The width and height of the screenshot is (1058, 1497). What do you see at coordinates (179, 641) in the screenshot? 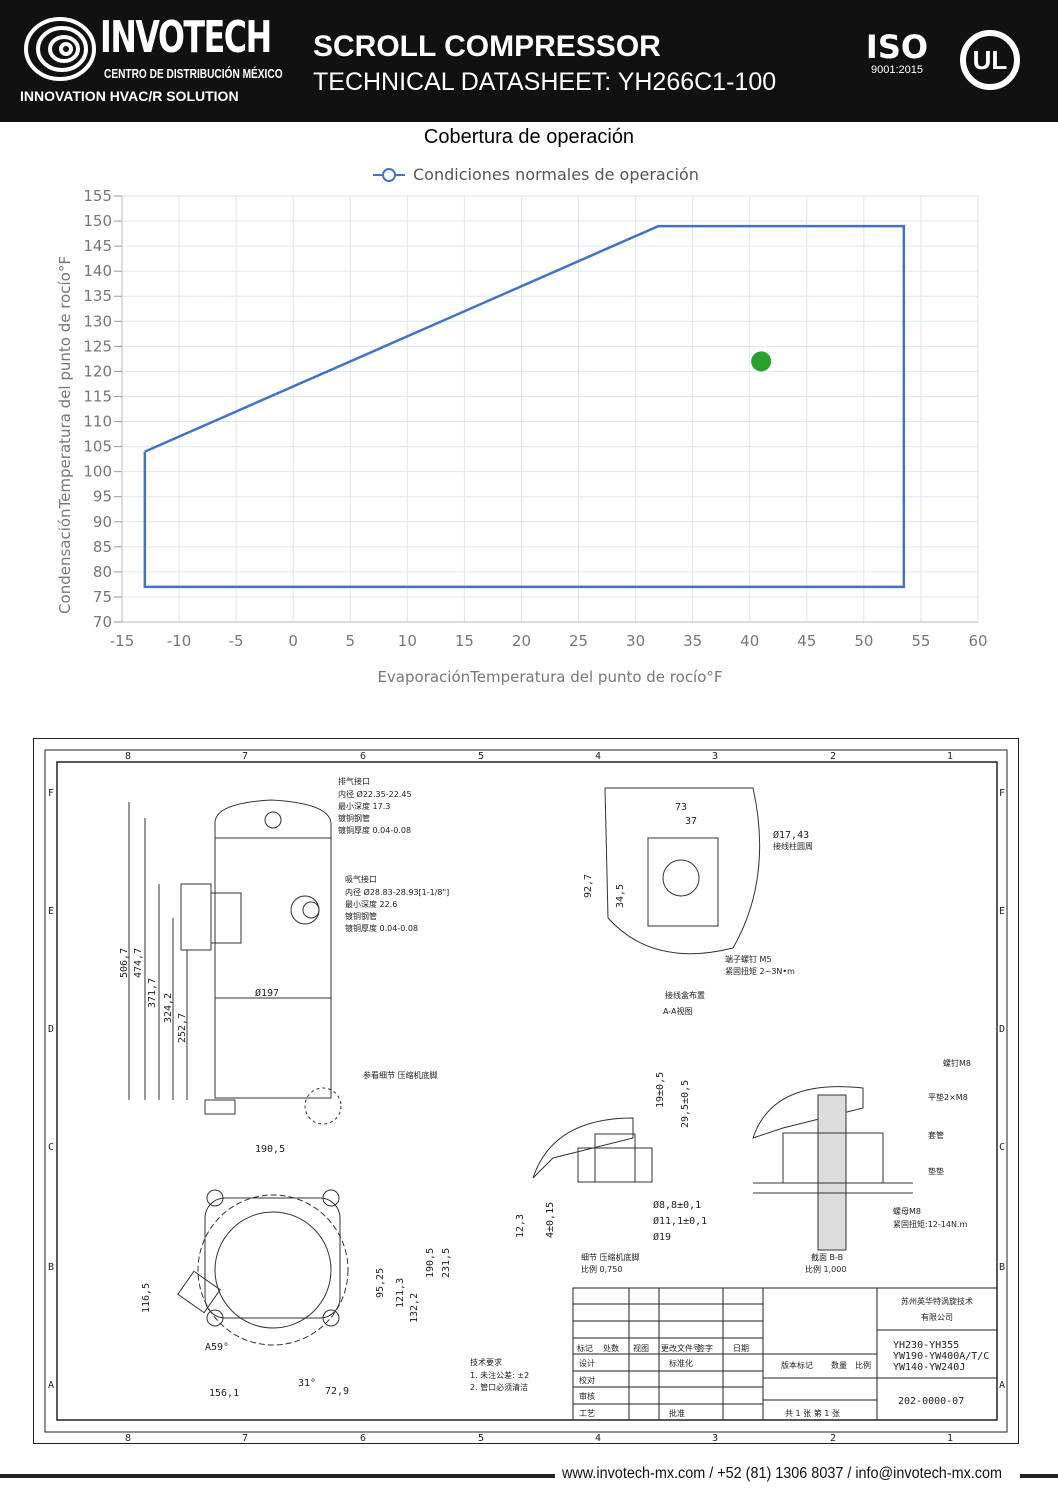
I see `x-tick-label: -10` at bounding box center [179, 641].